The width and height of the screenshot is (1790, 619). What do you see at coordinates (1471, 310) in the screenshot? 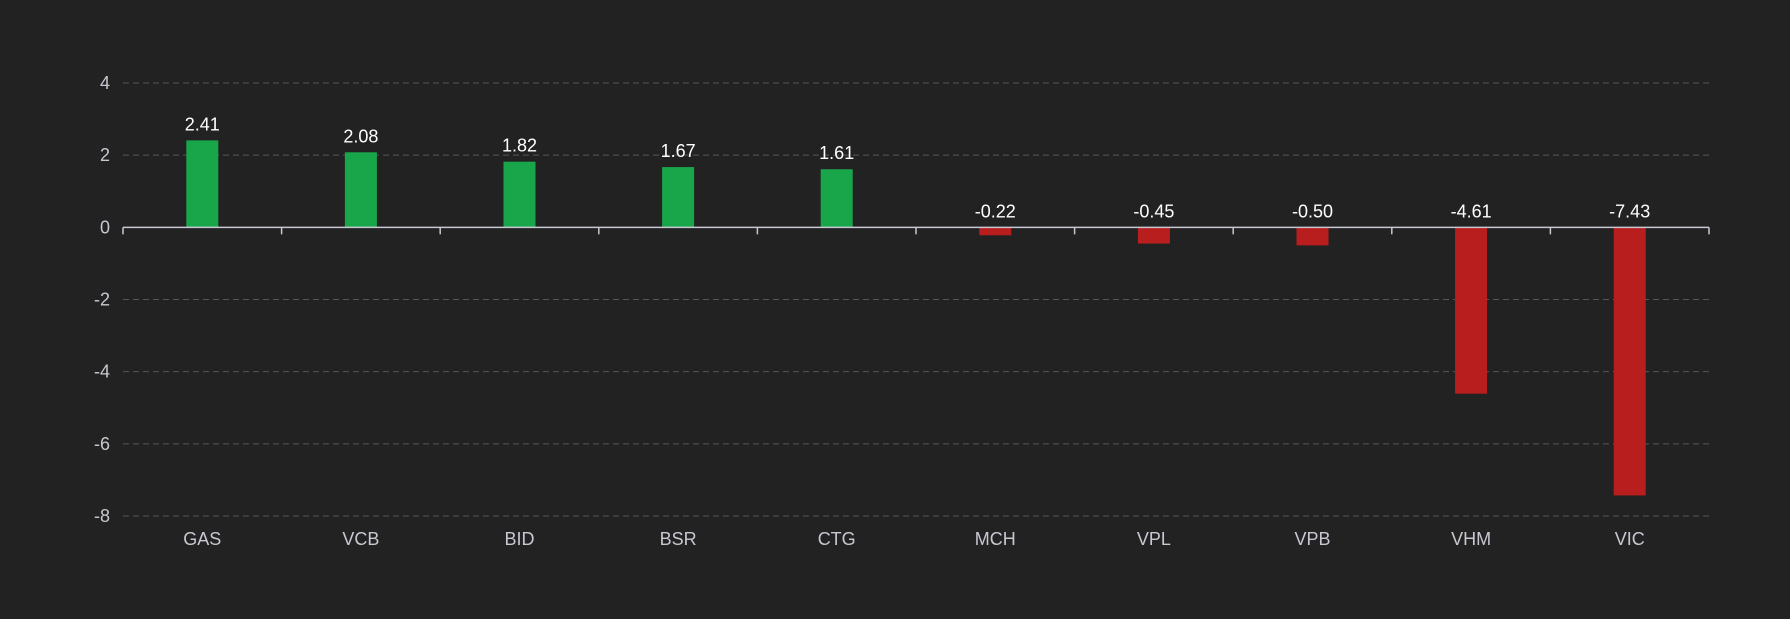
I see `bar-vhm` at bounding box center [1471, 310].